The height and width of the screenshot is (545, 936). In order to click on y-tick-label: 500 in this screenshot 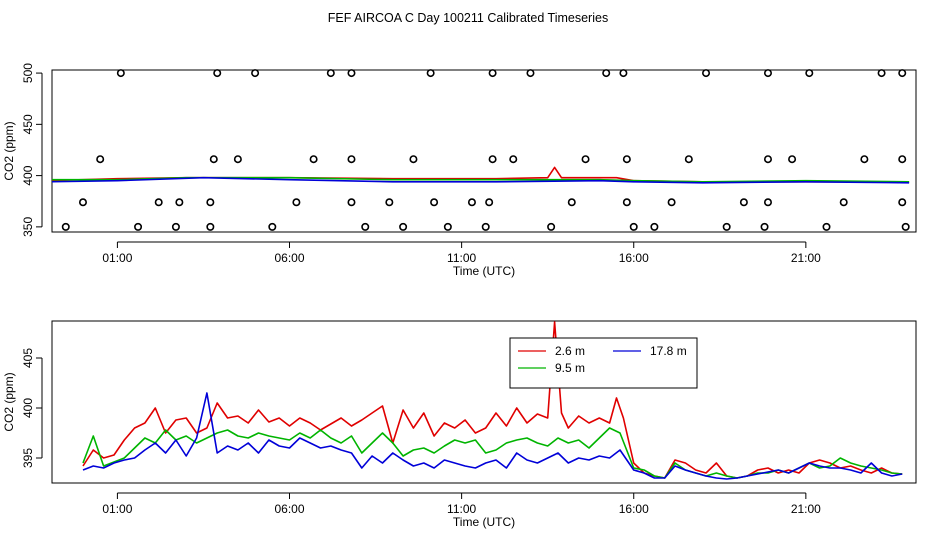, I will do `click(28, 73)`.